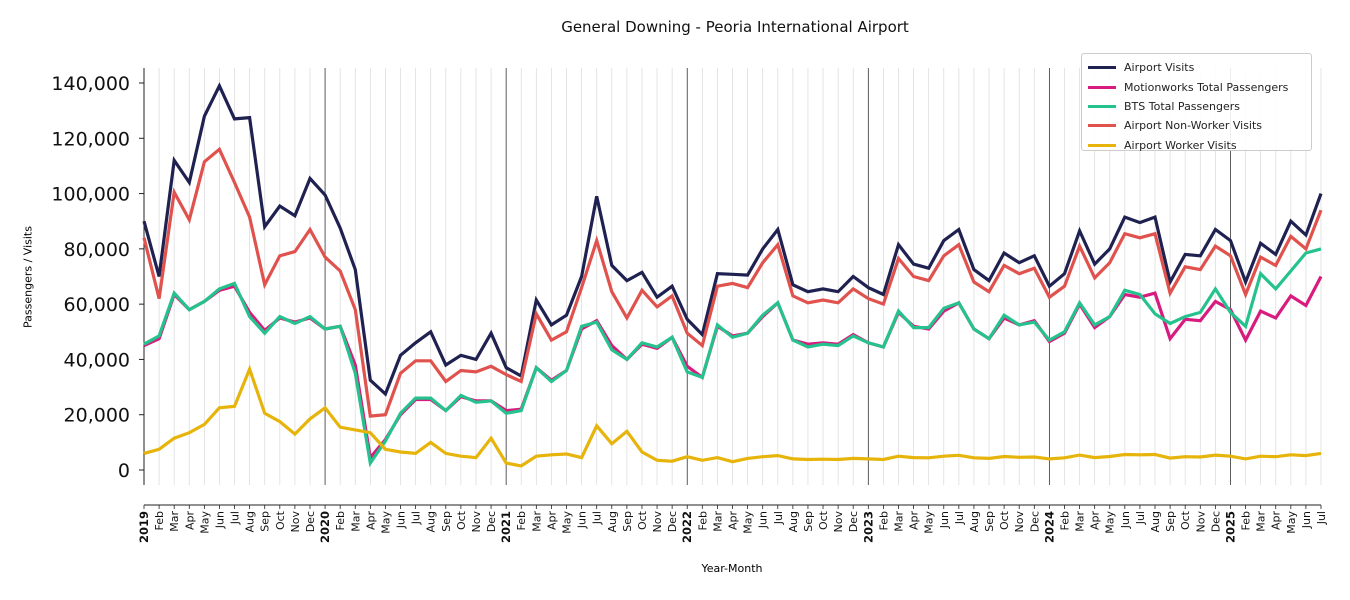 This screenshot has height=600, width=1350. What do you see at coordinates (1049, 527) in the screenshot?
I see `x-tick-label-year: 2024` at bounding box center [1049, 527].